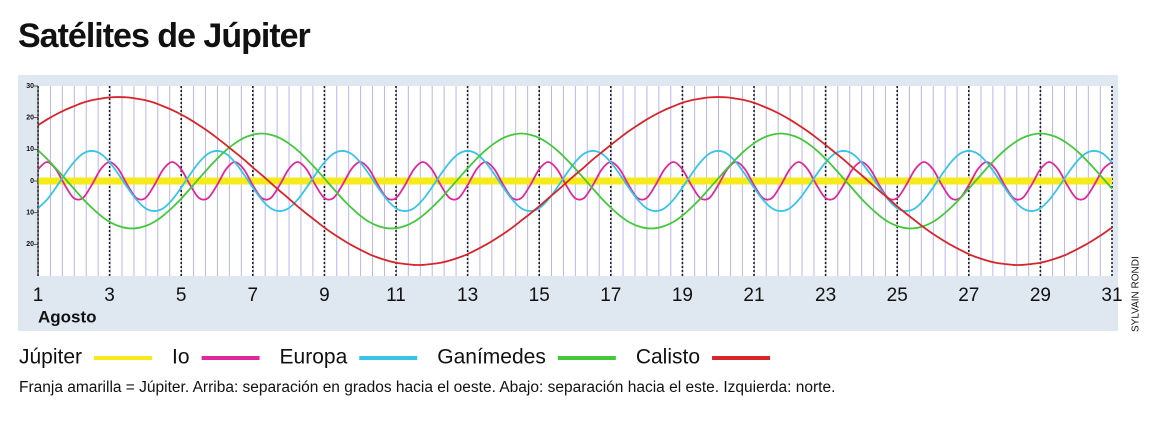  I want to click on x-tick-label: 17, so click(610, 295).